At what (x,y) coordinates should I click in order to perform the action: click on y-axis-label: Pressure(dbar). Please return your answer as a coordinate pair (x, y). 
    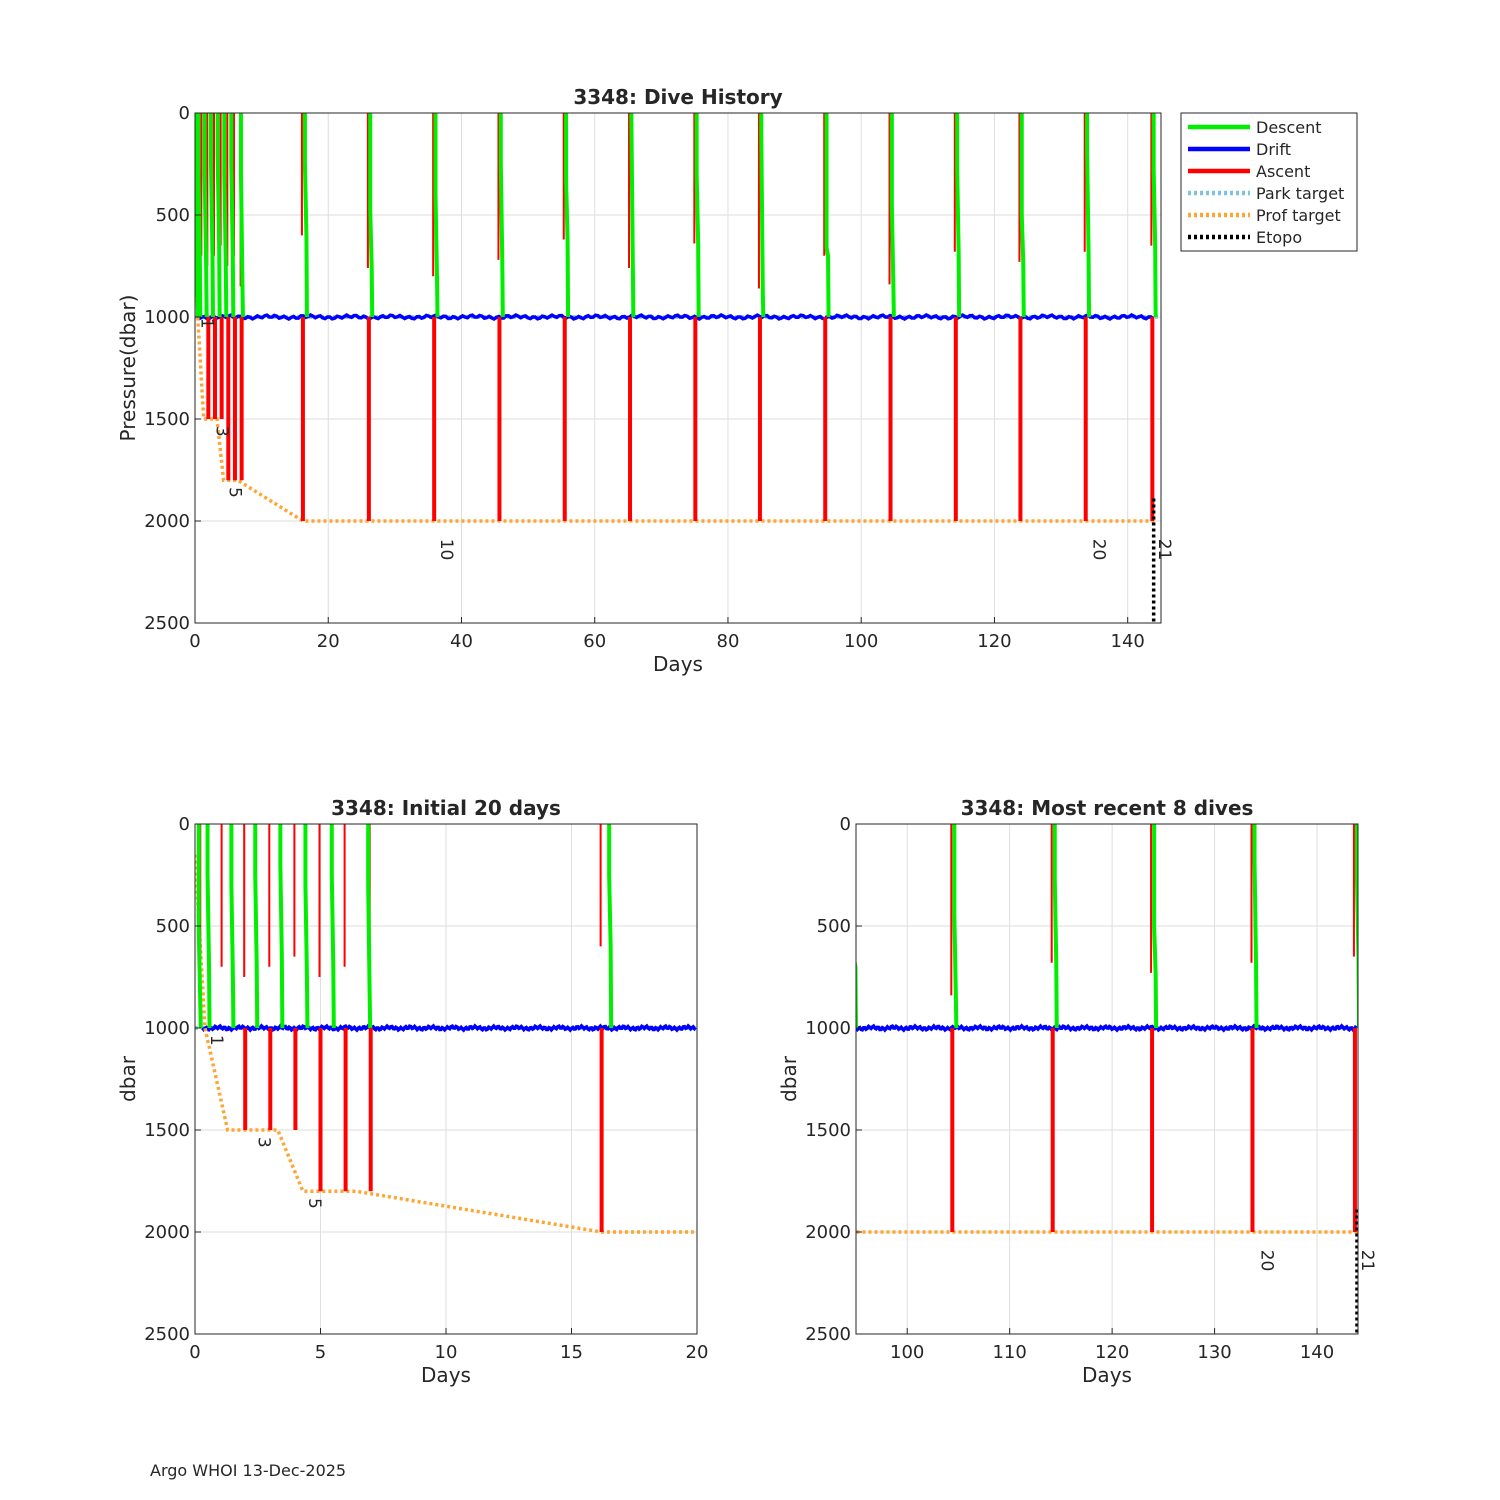
    Looking at the image, I should click on (128, 368).